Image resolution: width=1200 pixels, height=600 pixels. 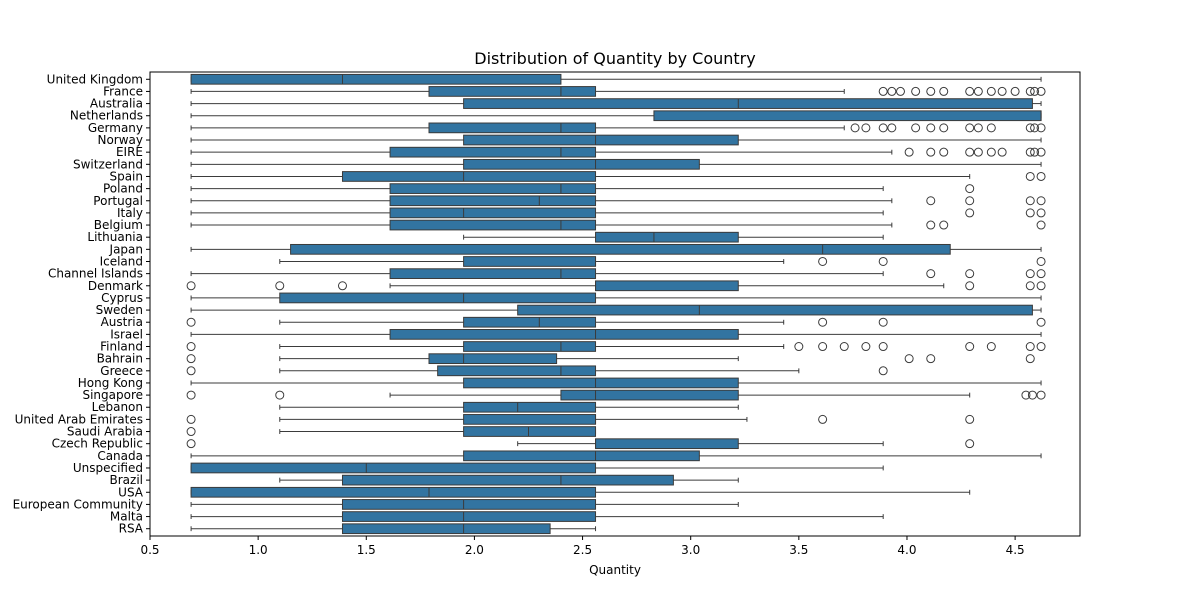 What do you see at coordinates (122, 322) in the screenshot?
I see `y-tick-label: Austria` at bounding box center [122, 322].